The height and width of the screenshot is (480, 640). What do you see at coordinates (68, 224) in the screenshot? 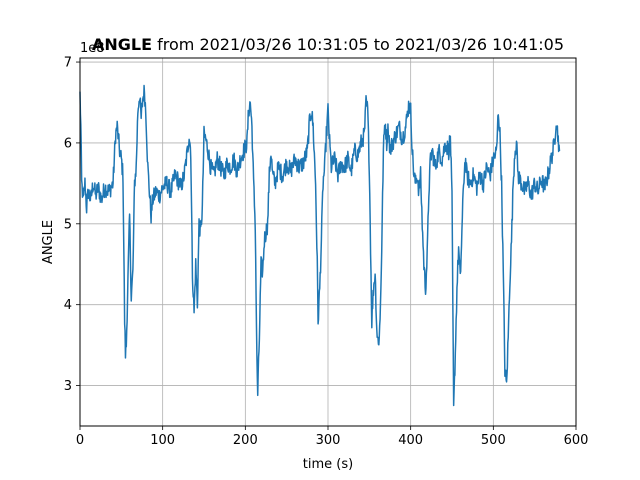
I see `y-tick-label: 5` at bounding box center [68, 224].